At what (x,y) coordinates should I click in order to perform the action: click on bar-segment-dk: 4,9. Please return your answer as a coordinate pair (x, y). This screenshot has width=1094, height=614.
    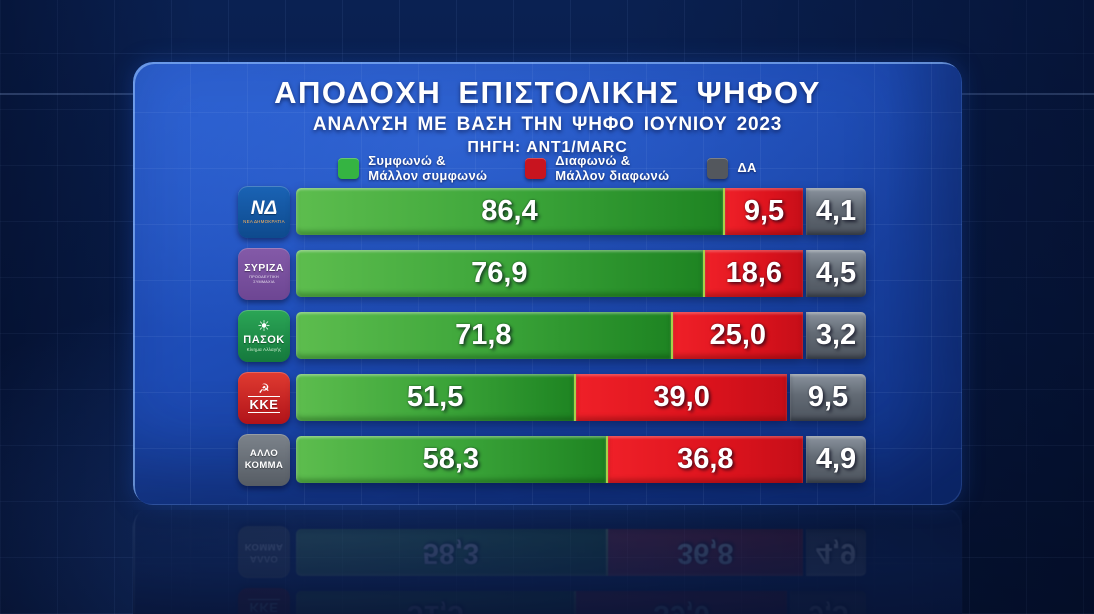
    Looking at the image, I should click on (836, 459).